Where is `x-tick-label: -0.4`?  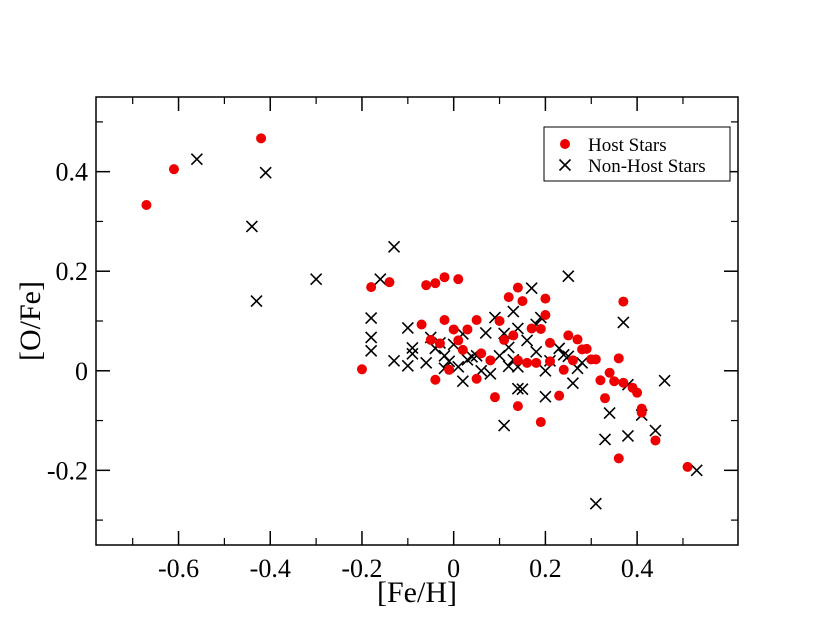 x-tick-label: -0.4 is located at coordinates (270, 568).